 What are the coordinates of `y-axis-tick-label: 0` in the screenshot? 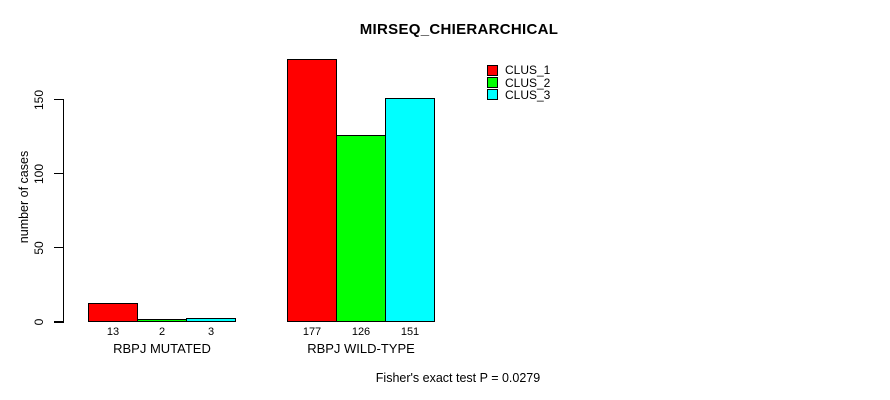 It's located at (39, 322).